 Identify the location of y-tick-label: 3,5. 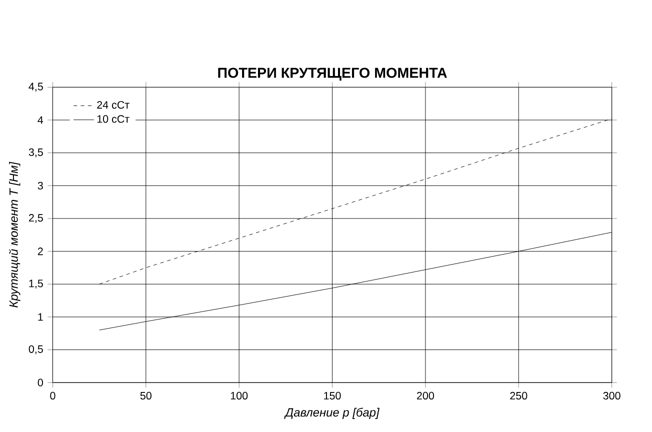
(35, 153).